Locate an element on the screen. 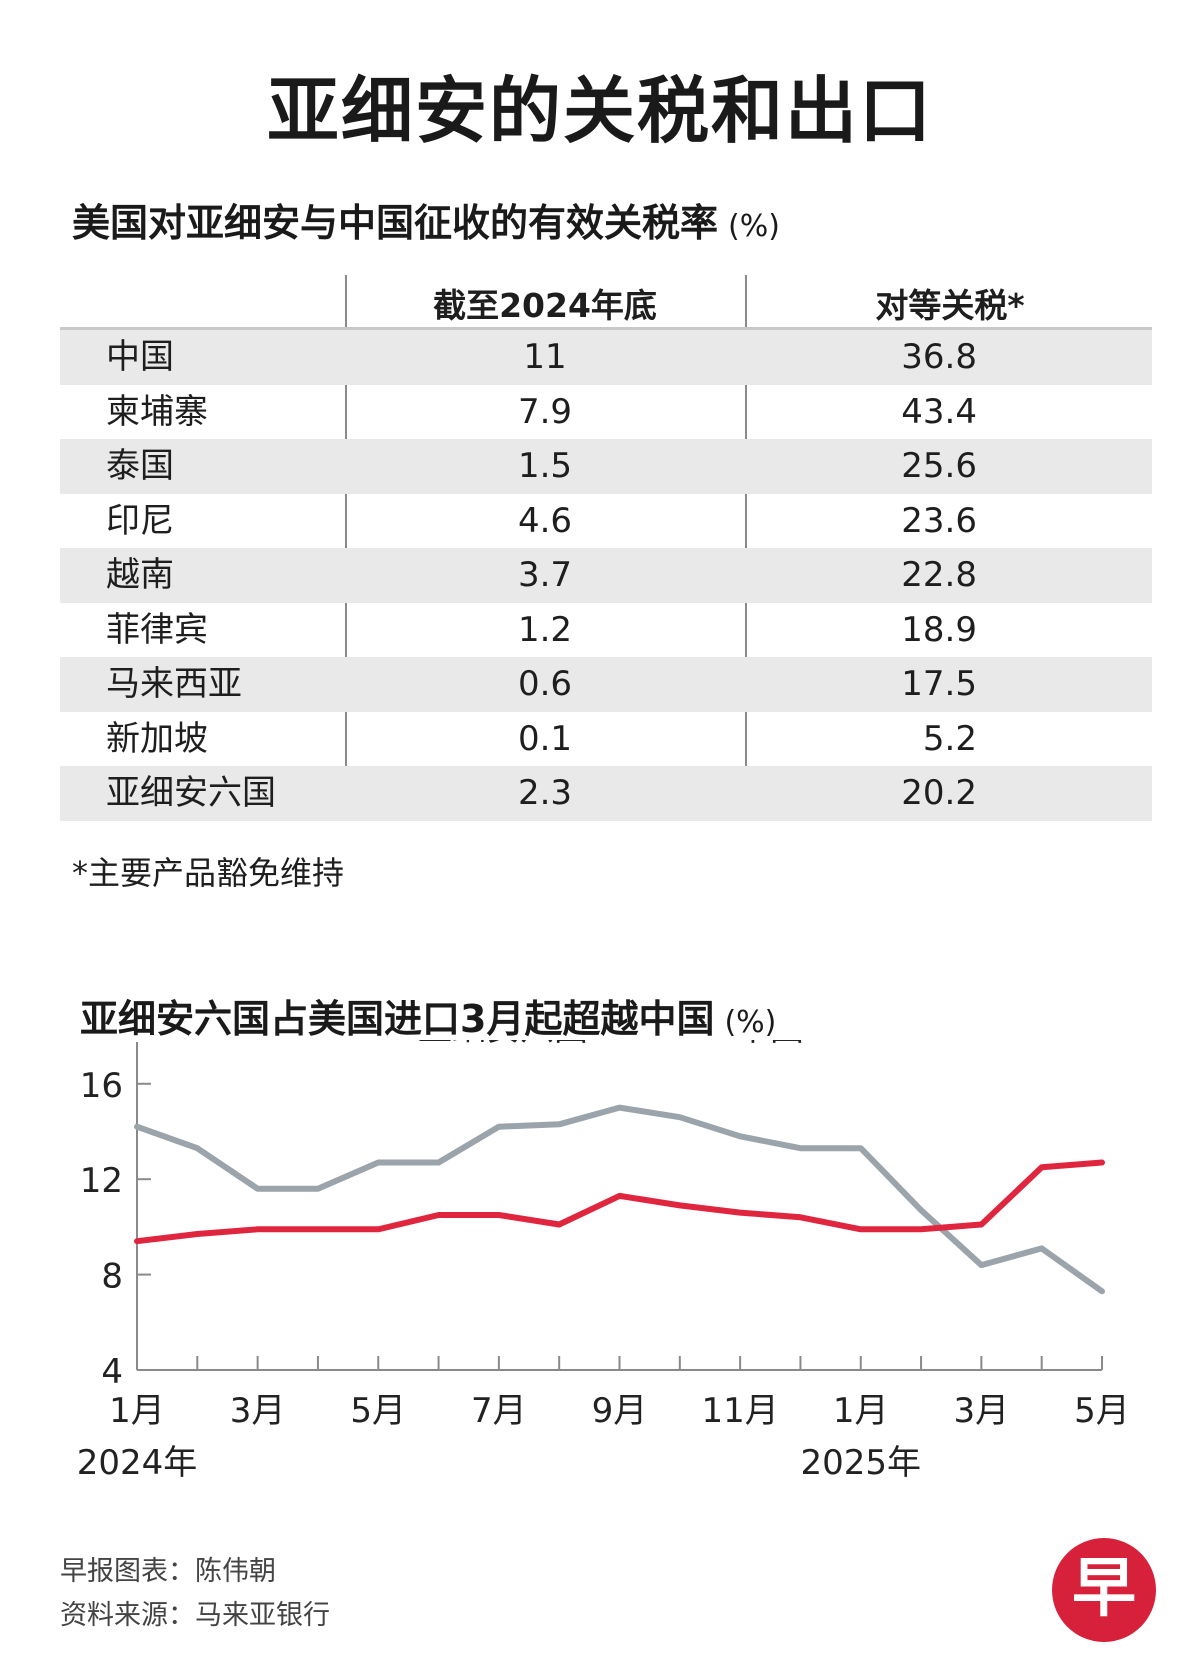  table-title-text: 美国对亚细安与中国征收的有效关税率 is located at coordinates (395, 223).